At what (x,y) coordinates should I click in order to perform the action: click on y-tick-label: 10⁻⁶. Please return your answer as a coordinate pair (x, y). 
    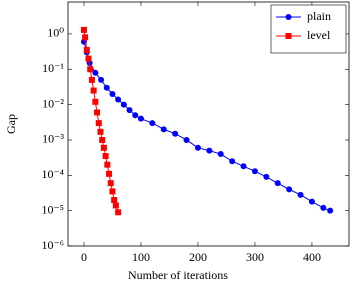
    Looking at the image, I should click on (52, 245).